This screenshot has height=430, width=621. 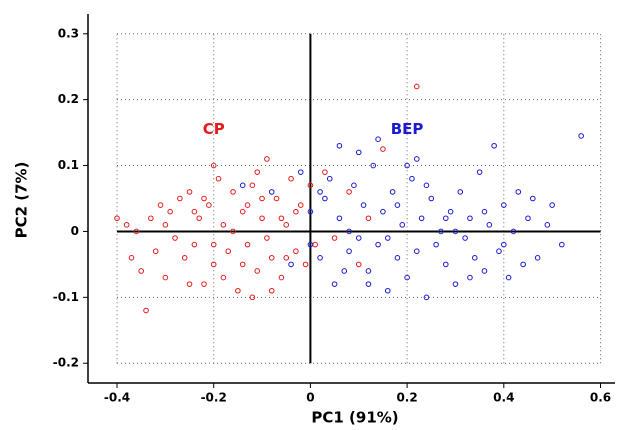 I want to click on annotation: CP, so click(x=214, y=129).